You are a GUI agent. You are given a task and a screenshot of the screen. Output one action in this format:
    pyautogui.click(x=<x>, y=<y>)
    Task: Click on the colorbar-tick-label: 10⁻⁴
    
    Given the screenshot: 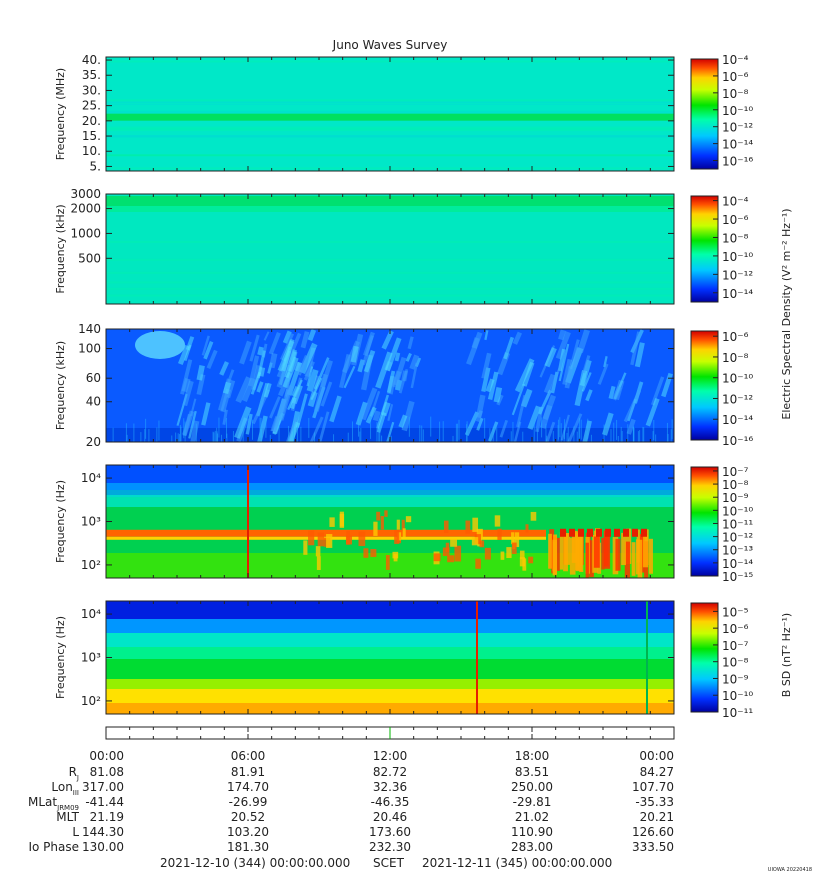 What is the action you would take?
    pyautogui.click(x=735, y=202)
    